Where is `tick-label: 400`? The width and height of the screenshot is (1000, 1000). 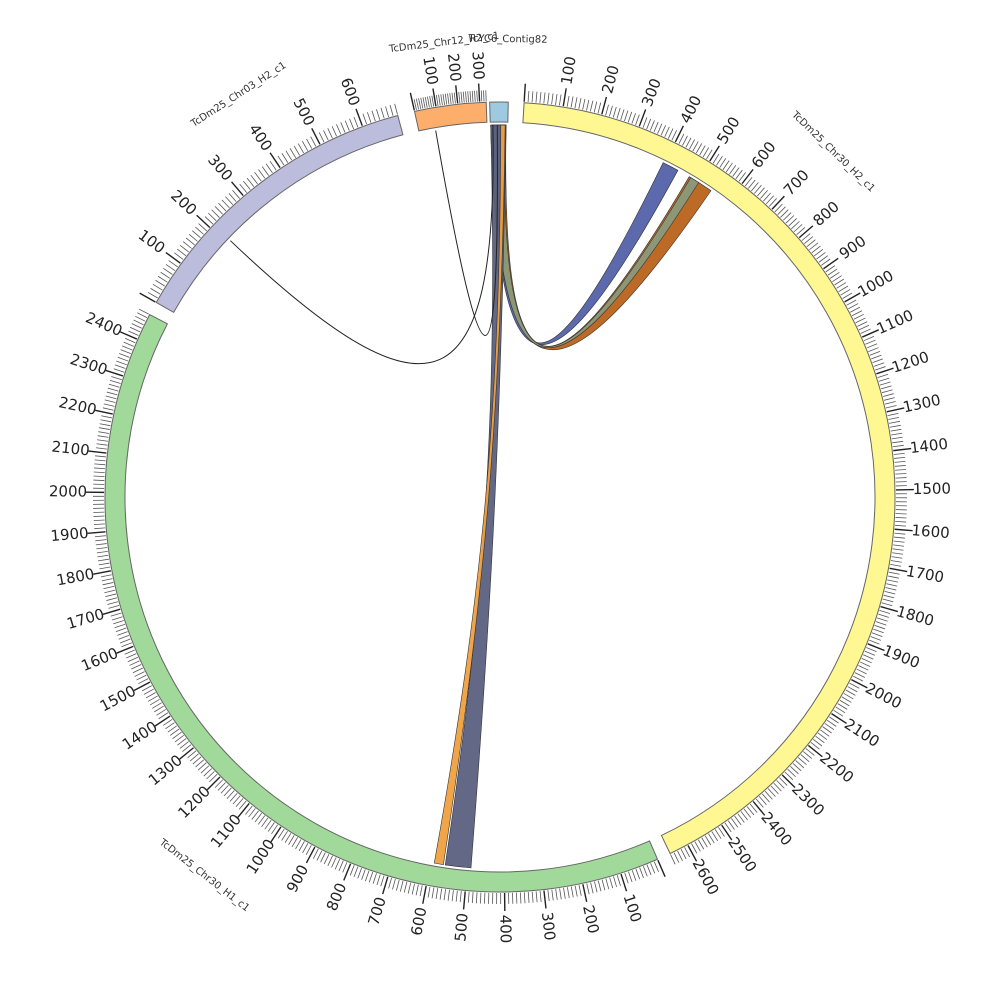 tick-label: 400 is located at coordinates (690, 110).